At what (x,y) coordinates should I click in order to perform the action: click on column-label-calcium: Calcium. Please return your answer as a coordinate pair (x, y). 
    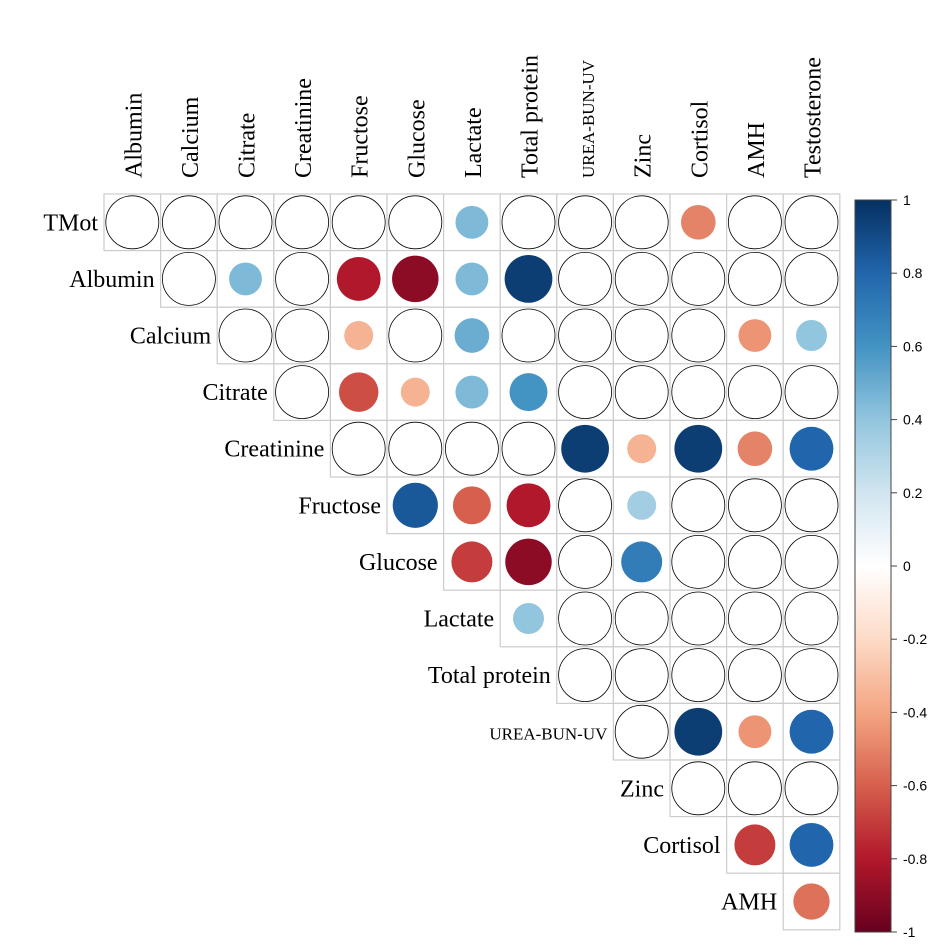
    Looking at the image, I should click on (191, 137).